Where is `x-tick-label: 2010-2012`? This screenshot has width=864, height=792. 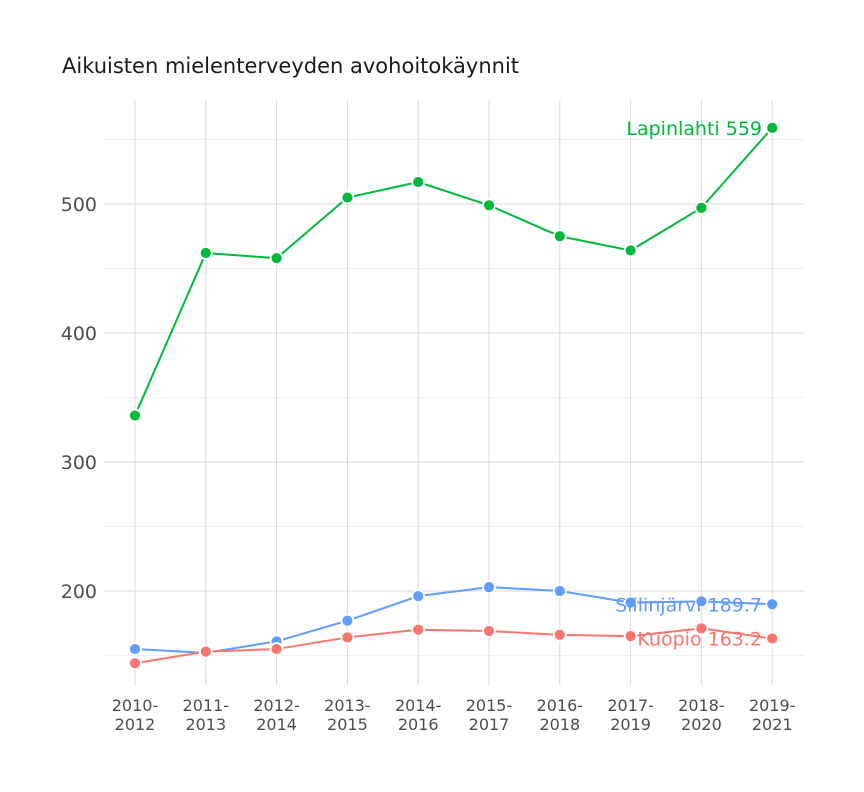 x-tick-label: 2010-2012 is located at coordinates (135, 715).